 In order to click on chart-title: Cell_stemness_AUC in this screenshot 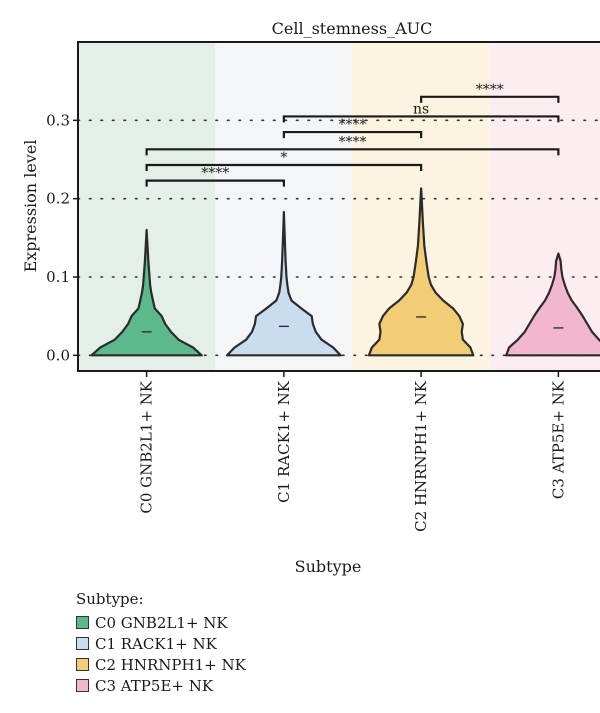, I will do `click(352, 28)`.